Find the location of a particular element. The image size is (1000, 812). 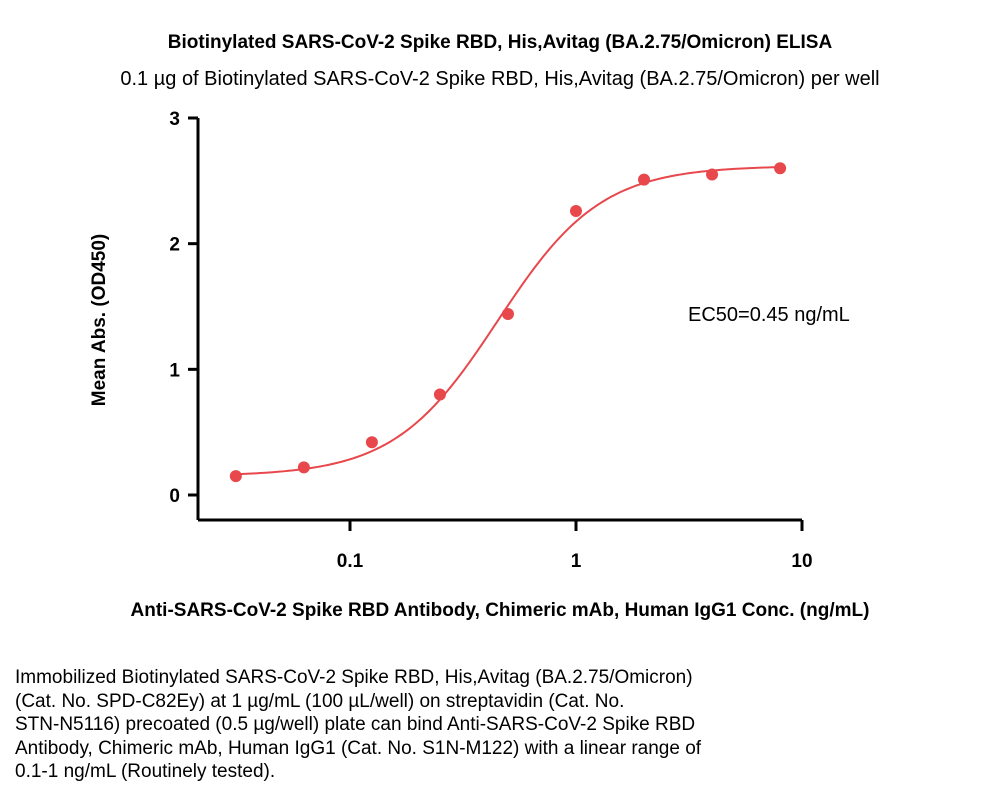

y-tick-label-1: 1 is located at coordinates (174, 370).